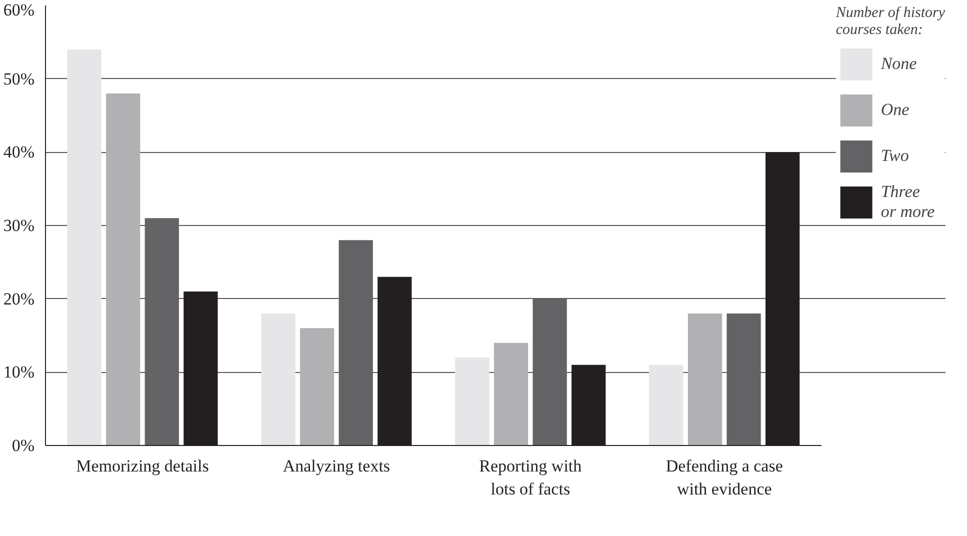 The image size is (967, 536). I want to click on y-tick-label: 50%, so click(19, 78).